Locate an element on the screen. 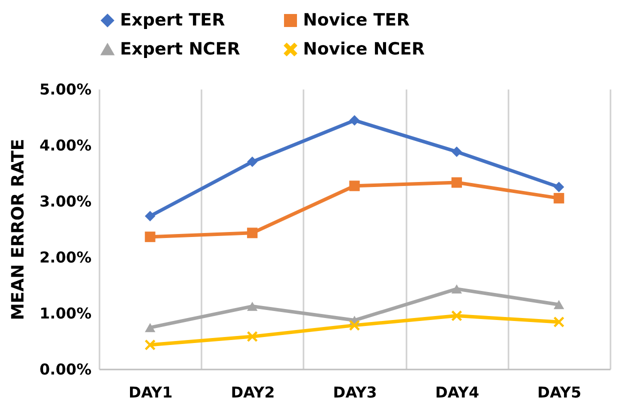  legend-label: Expert NCER is located at coordinates (180, 50).